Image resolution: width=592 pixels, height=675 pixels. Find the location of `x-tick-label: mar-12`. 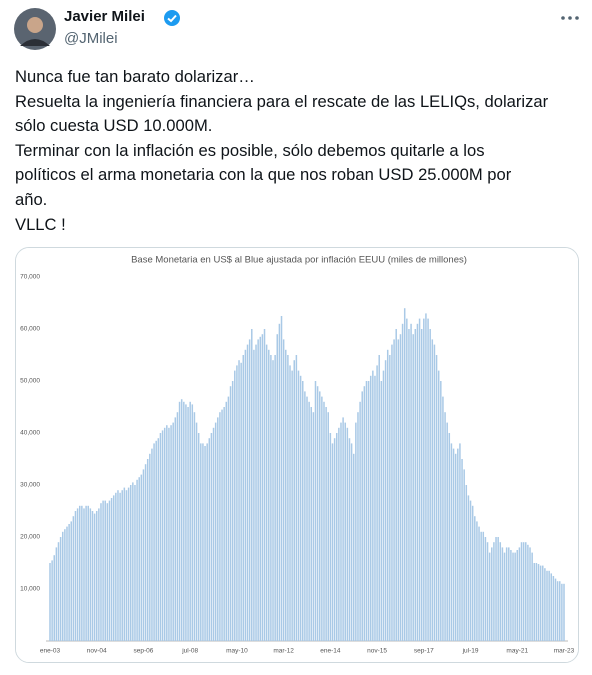

x-tick-label: mar-12 is located at coordinates (283, 651).